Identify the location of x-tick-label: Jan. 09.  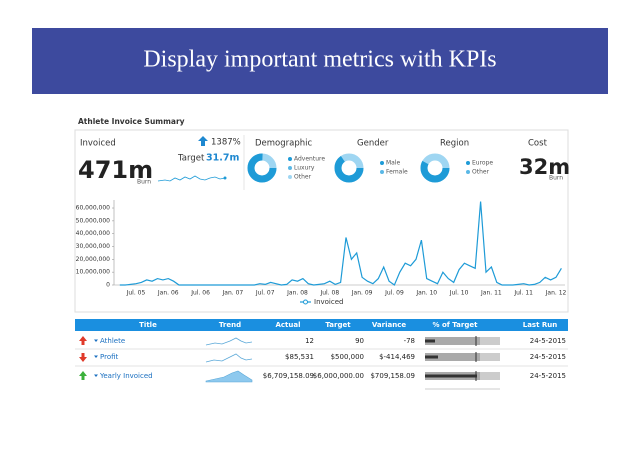
(362, 293).